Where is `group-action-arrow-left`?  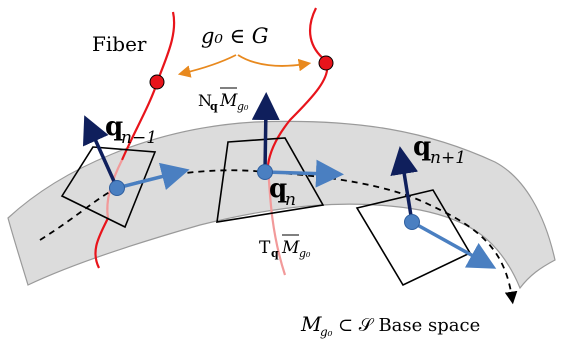 group-action-arrow-left is located at coordinates (207, 66).